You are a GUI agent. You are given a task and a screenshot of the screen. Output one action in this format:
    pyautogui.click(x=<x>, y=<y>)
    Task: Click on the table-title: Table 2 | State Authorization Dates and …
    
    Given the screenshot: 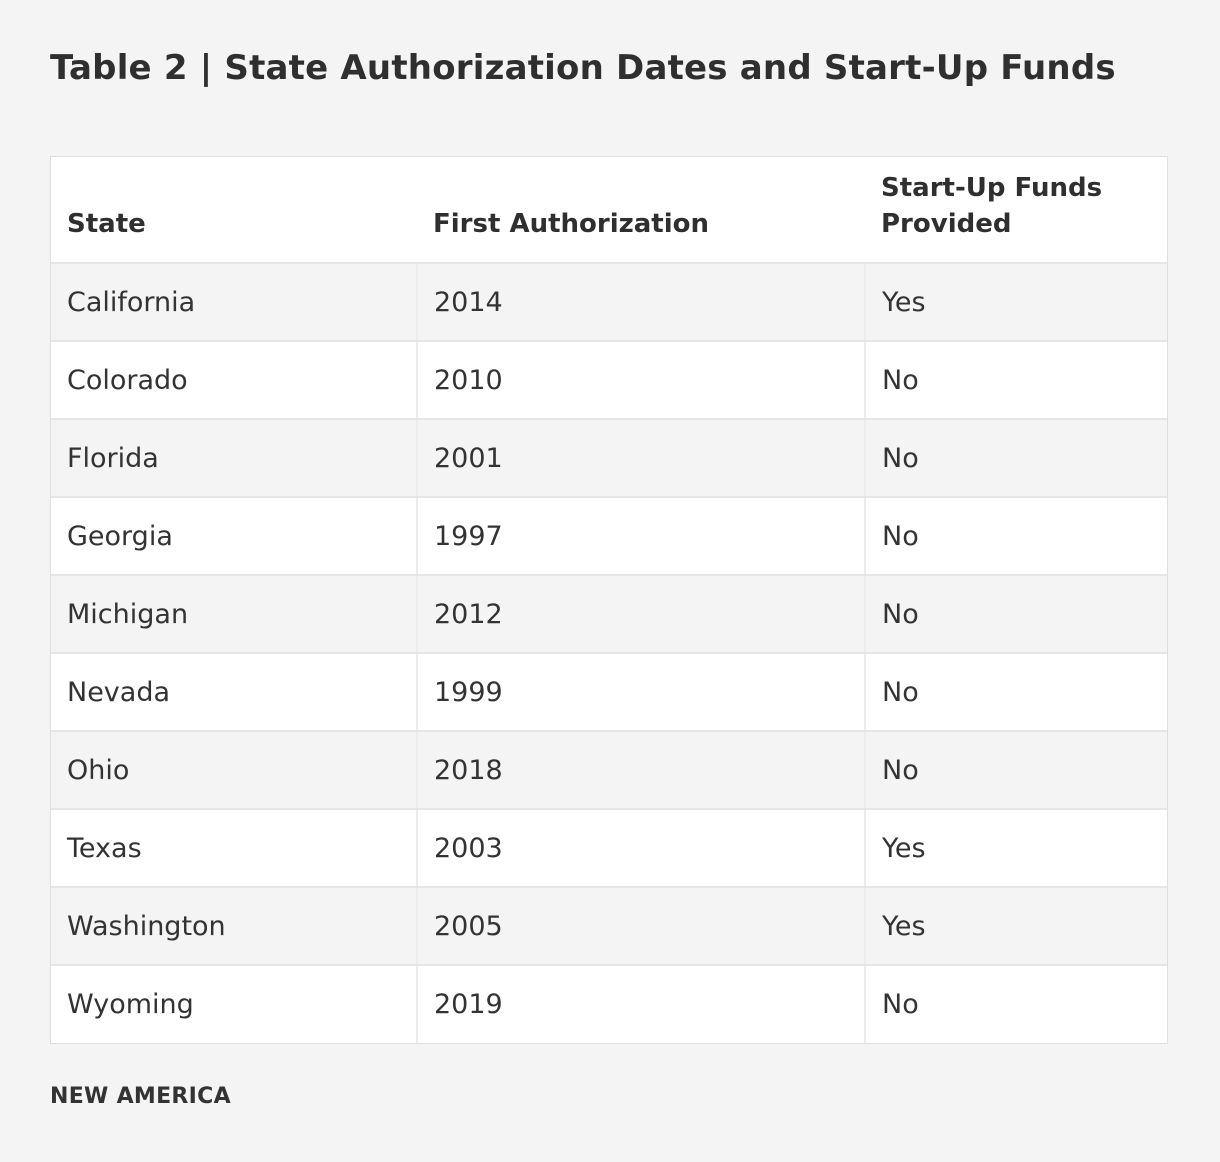 What is the action you would take?
    pyautogui.click(x=583, y=68)
    